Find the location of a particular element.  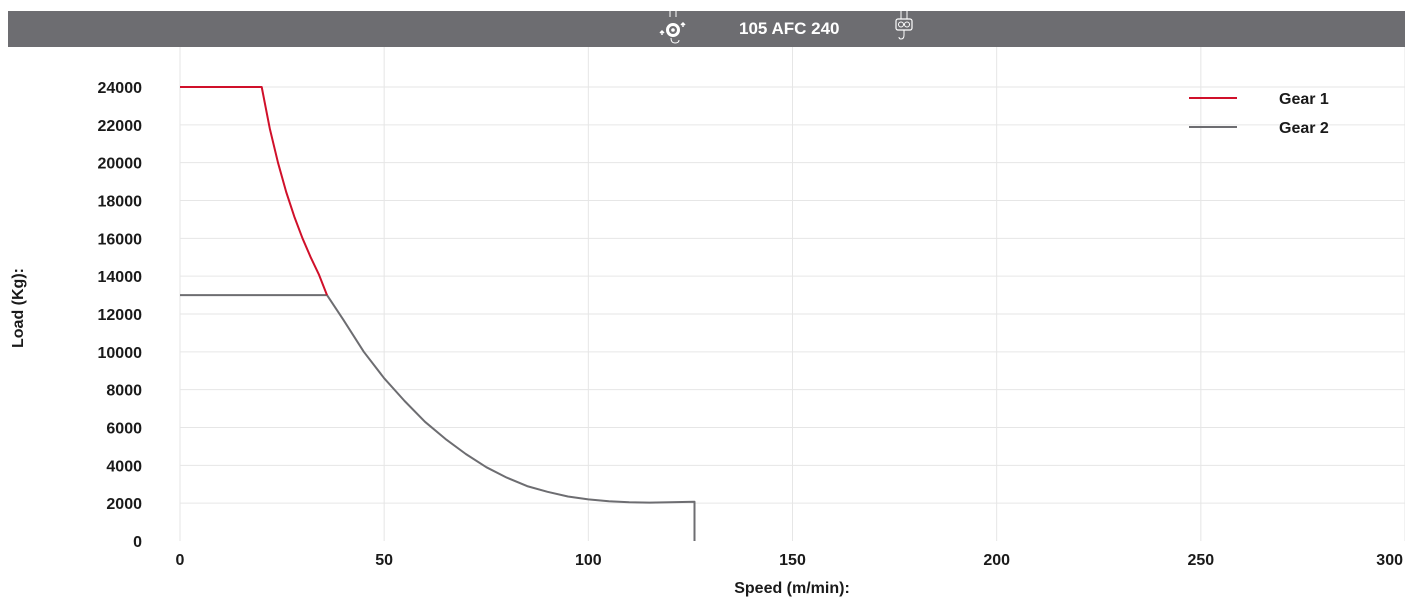

x-tick-label: 150 is located at coordinates (792, 560).